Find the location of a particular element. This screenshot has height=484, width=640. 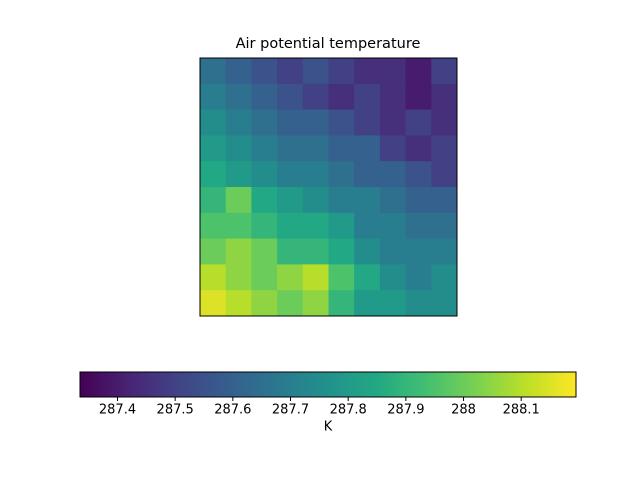

colorbar-label: K is located at coordinates (328, 427).